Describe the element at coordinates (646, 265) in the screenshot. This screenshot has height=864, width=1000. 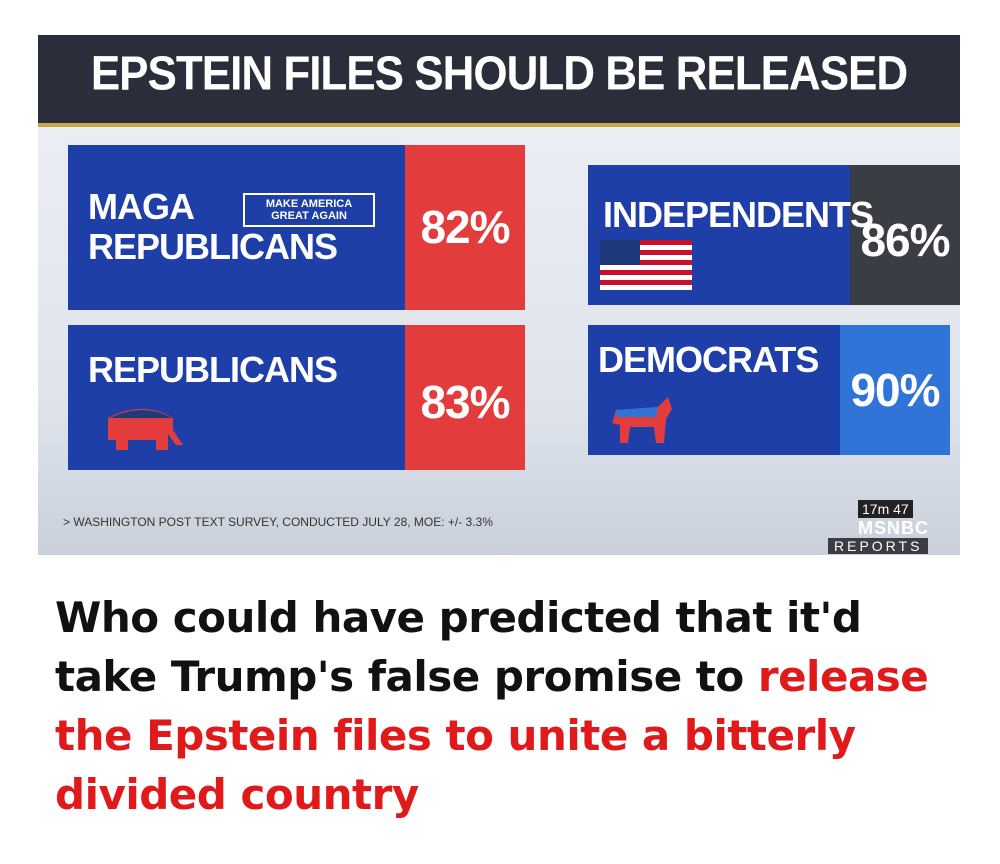
I see `us-flag-icon` at that location.